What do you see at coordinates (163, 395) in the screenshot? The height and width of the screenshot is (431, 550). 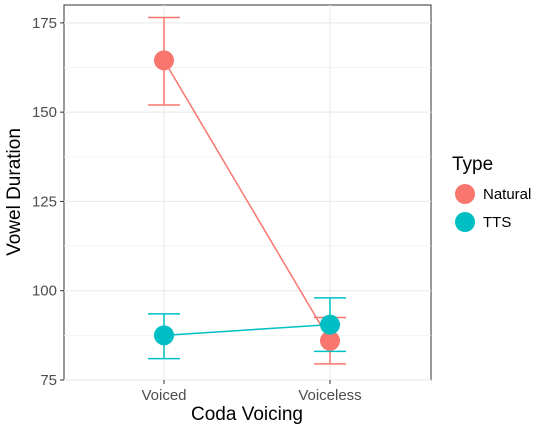 I see `x-tick-label: Voiced` at bounding box center [163, 395].